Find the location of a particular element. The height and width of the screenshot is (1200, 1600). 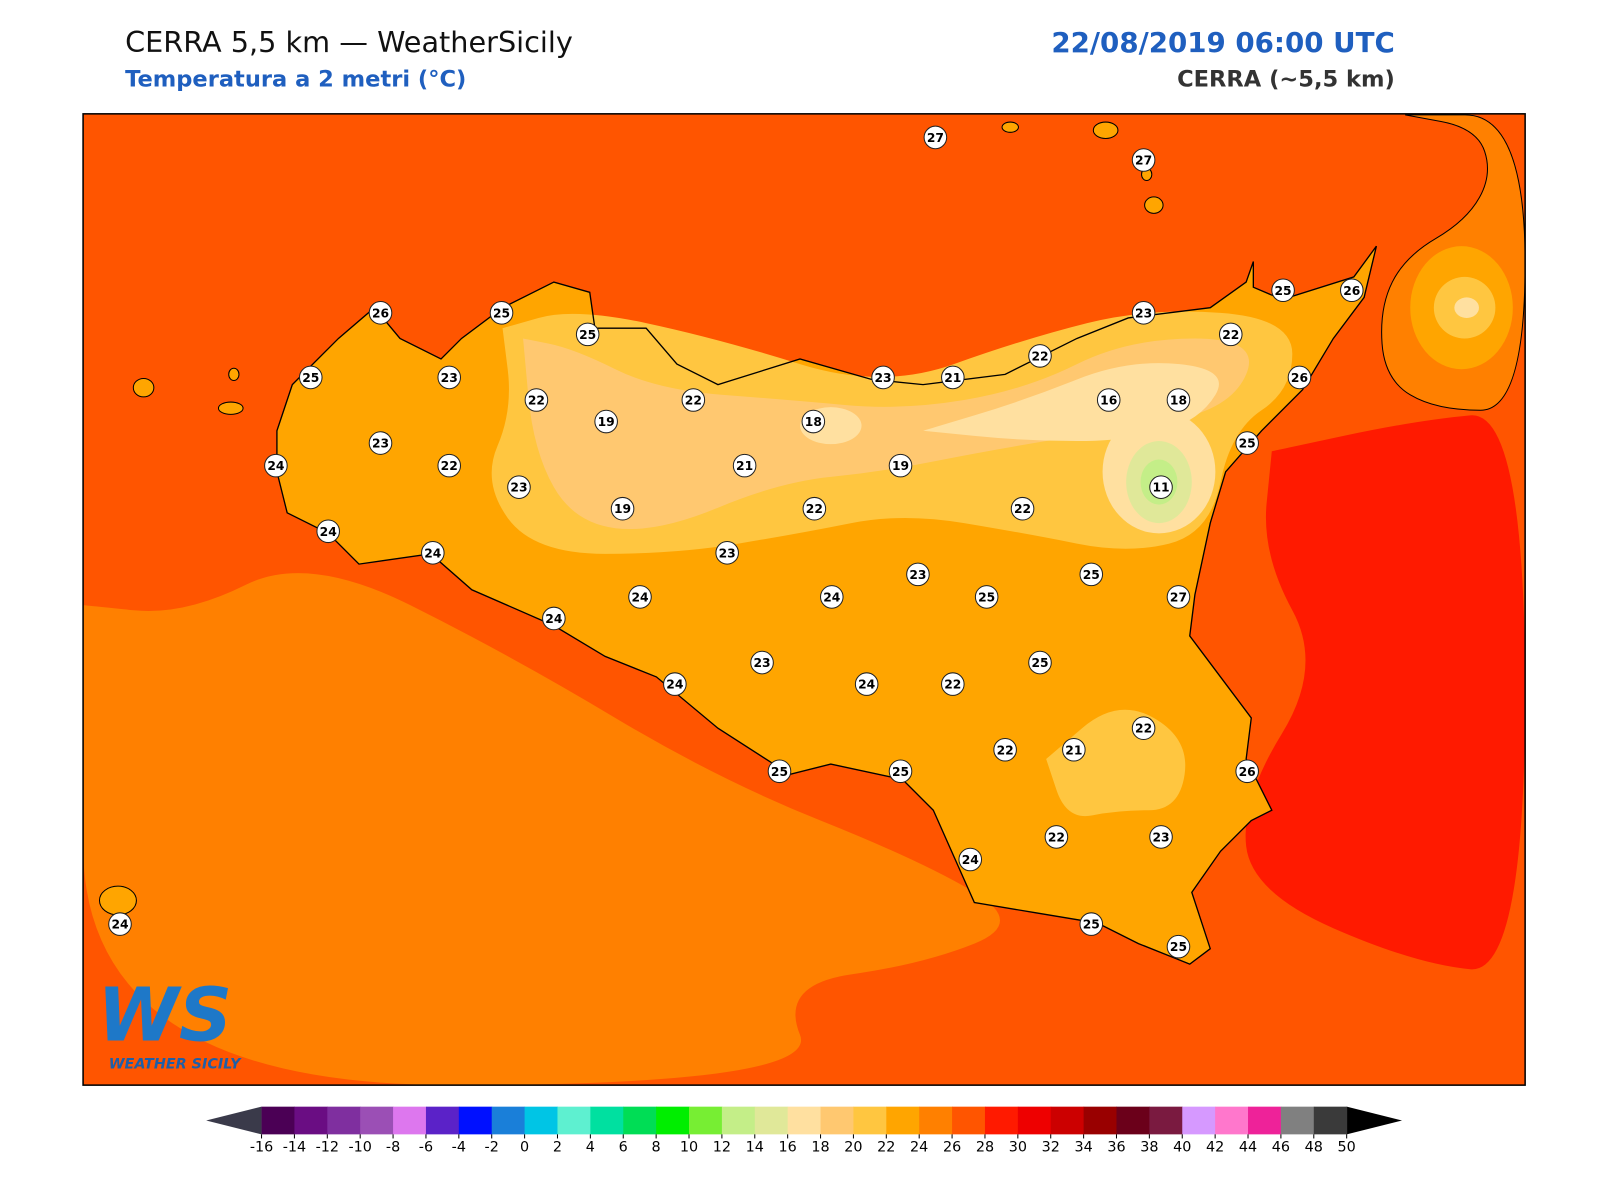

logo-mark: WS is located at coordinates (164, 1016).